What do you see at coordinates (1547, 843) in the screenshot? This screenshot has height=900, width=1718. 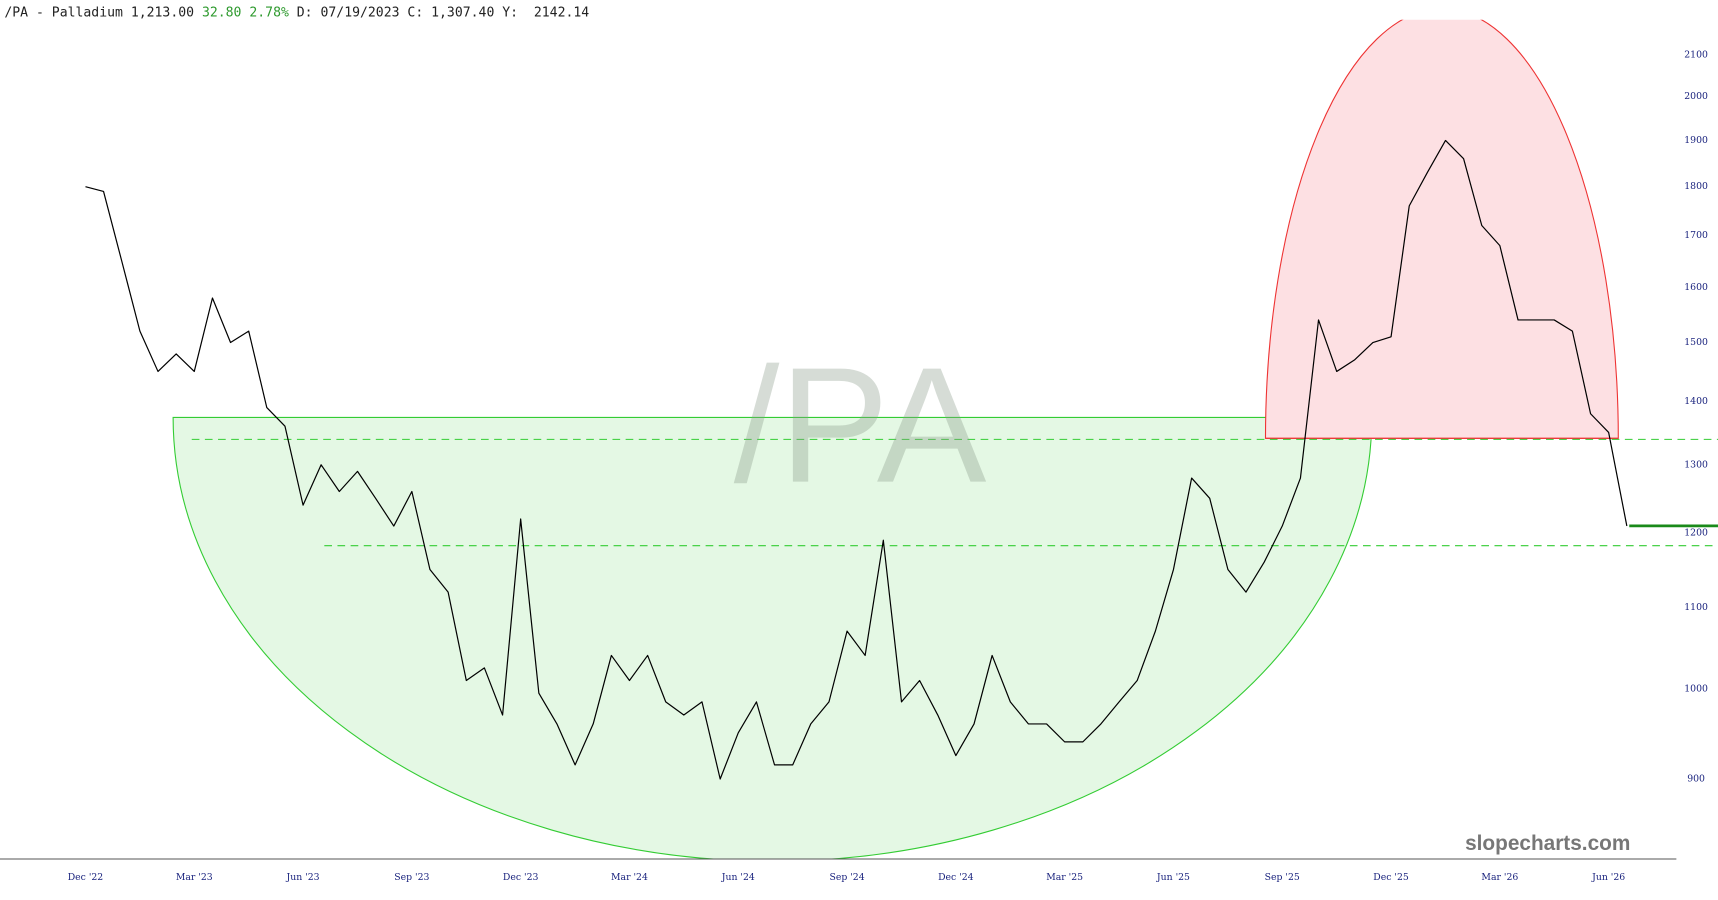 I see `brand: slopecharts.com` at bounding box center [1547, 843].